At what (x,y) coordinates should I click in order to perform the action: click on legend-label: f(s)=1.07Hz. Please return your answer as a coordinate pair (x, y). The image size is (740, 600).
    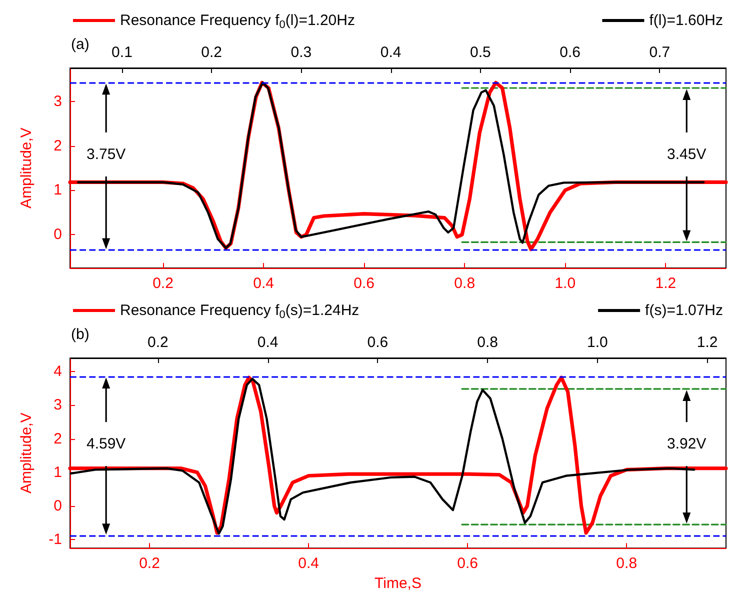
    Looking at the image, I should click on (684, 310).